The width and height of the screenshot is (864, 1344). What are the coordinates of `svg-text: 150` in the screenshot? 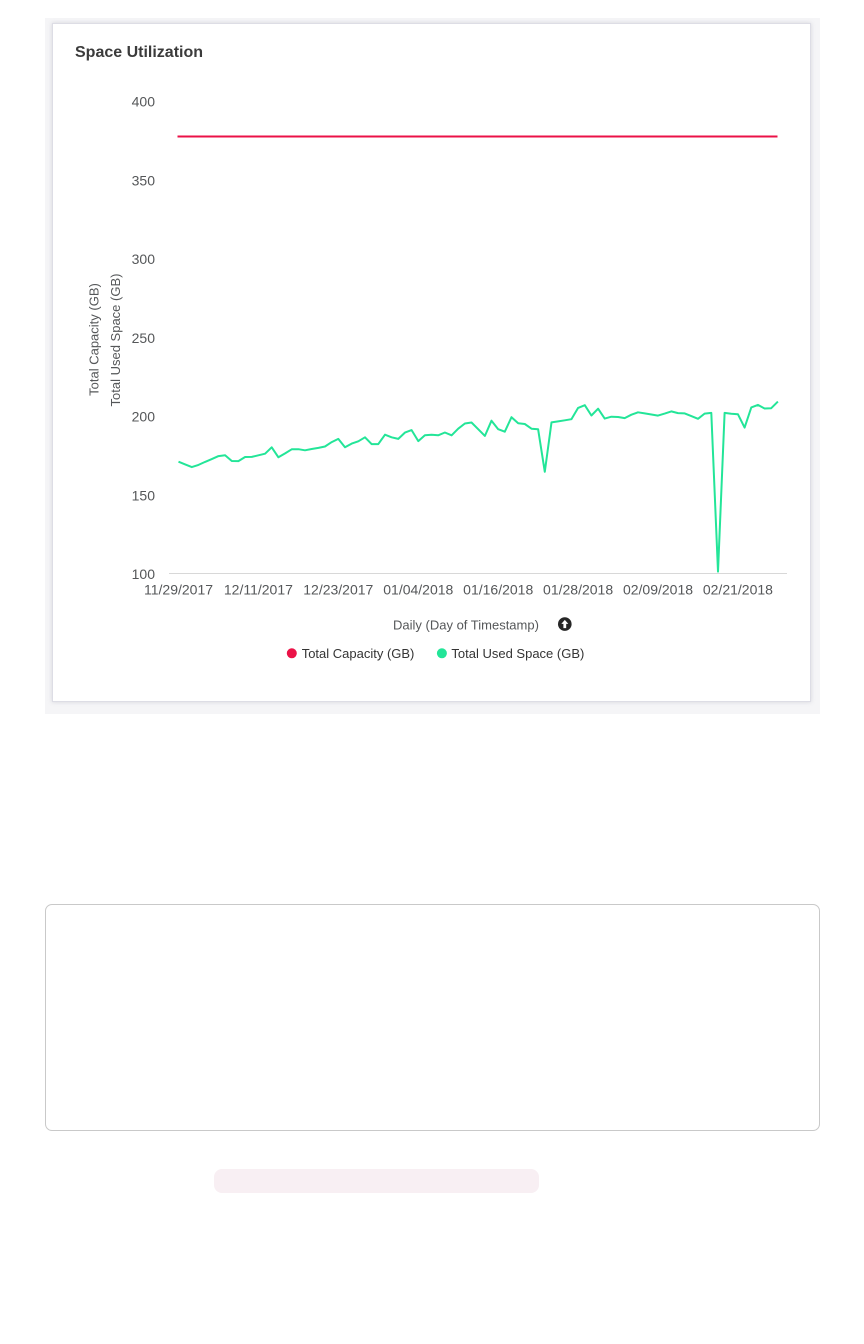 It's located at (144, 495).